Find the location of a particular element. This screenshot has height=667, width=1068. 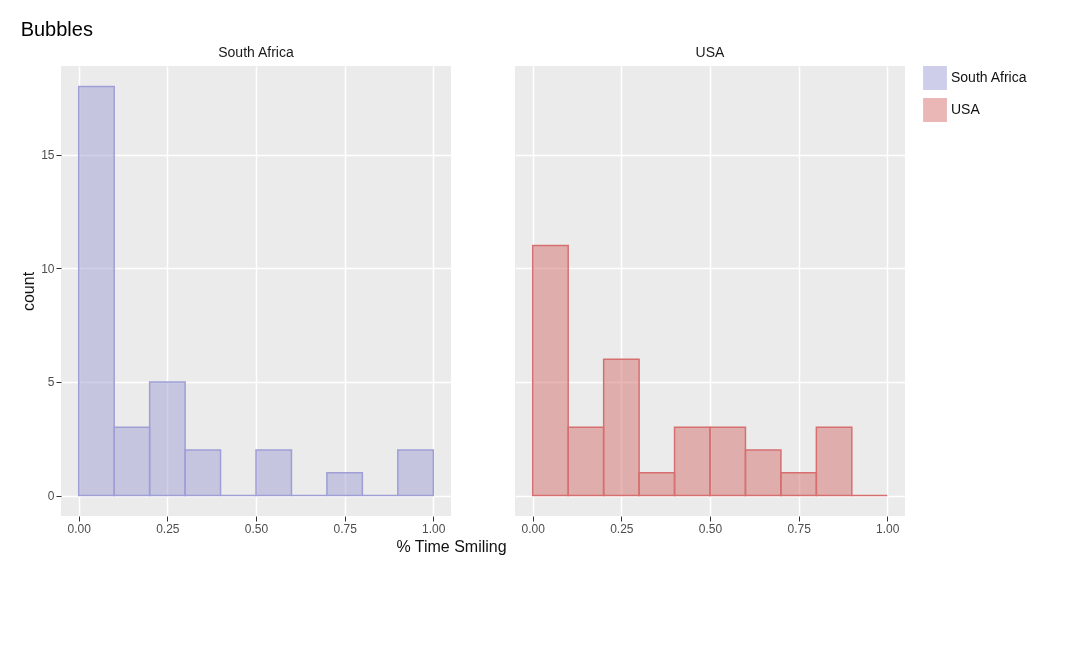

y-tick-label: 15 is located at coordinates (48, 155).